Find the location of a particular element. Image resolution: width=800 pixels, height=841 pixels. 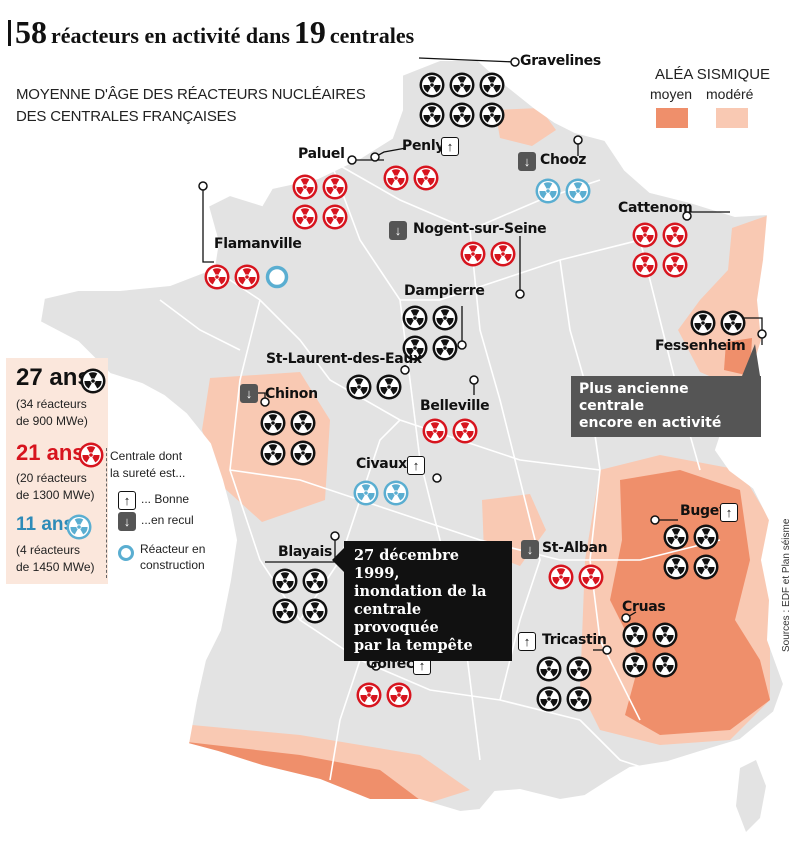

legend-construction: Réacteur en construction is located at coordinates (173, 557).